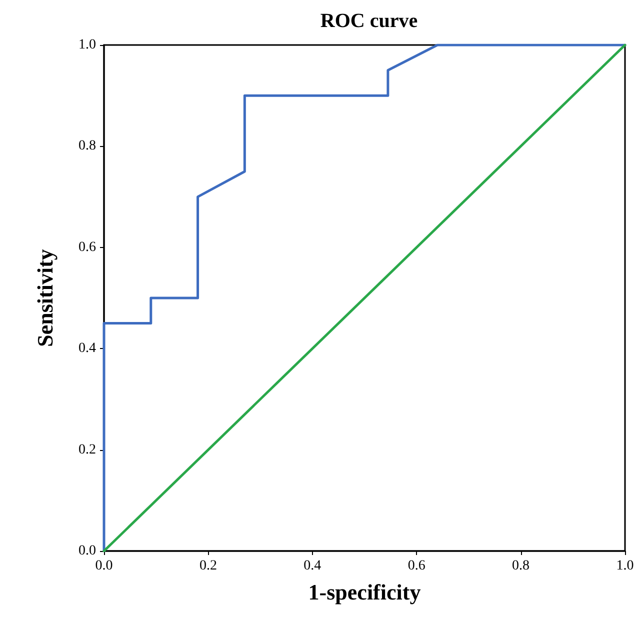 This screenshot has width=637, height=626. Describe the element at coordinates (417, 566) in the screenshot. I see `x-tick-label: 0.6` at that location.